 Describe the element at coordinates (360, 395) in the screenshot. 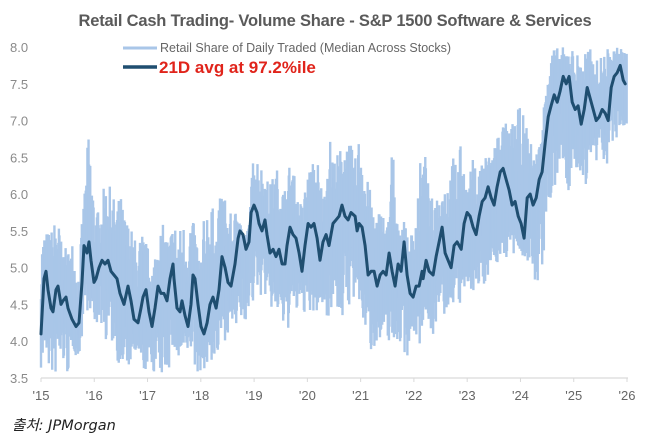

I see `x-tick-label: '21` at that location.